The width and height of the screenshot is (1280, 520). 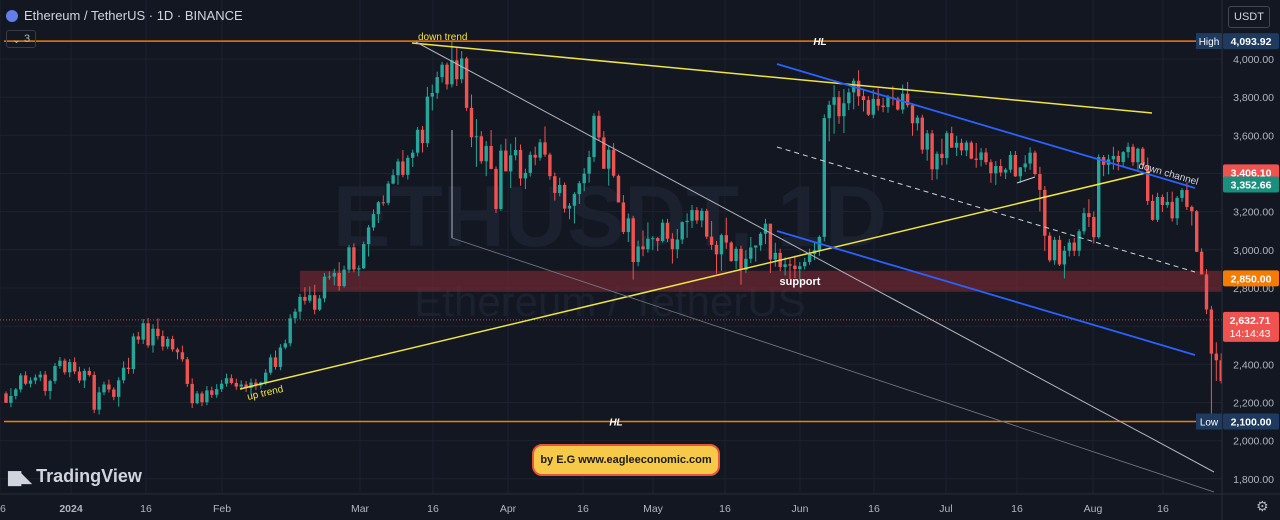 I want to click on down-trend-line, so click(x=782, y=78).